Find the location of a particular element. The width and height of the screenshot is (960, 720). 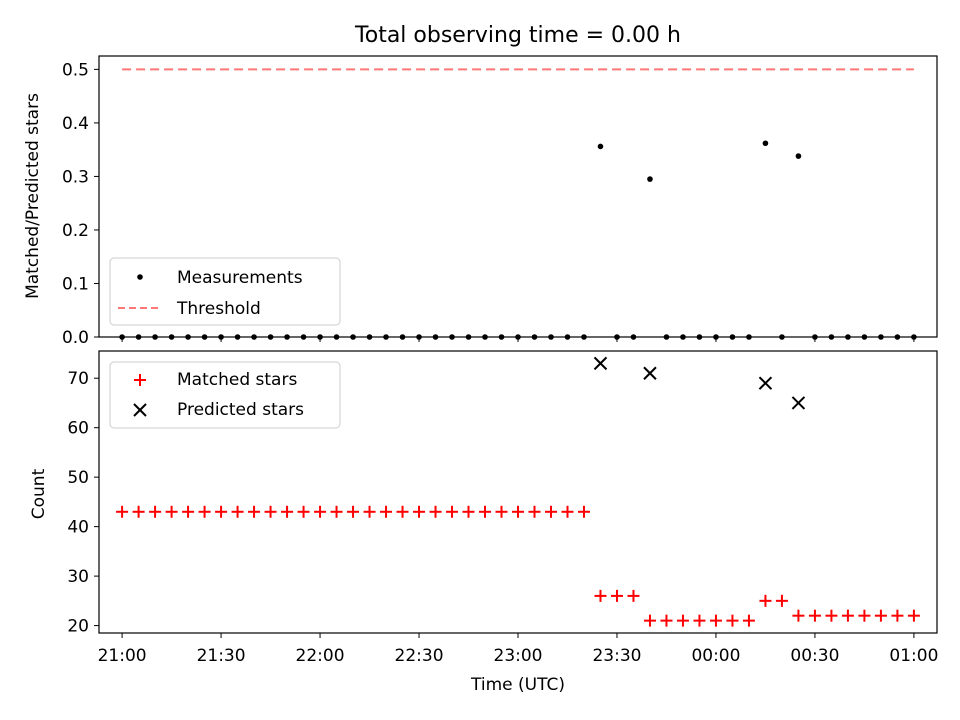

x-tick-label: 23:30 is located at coordinates (616, 656).